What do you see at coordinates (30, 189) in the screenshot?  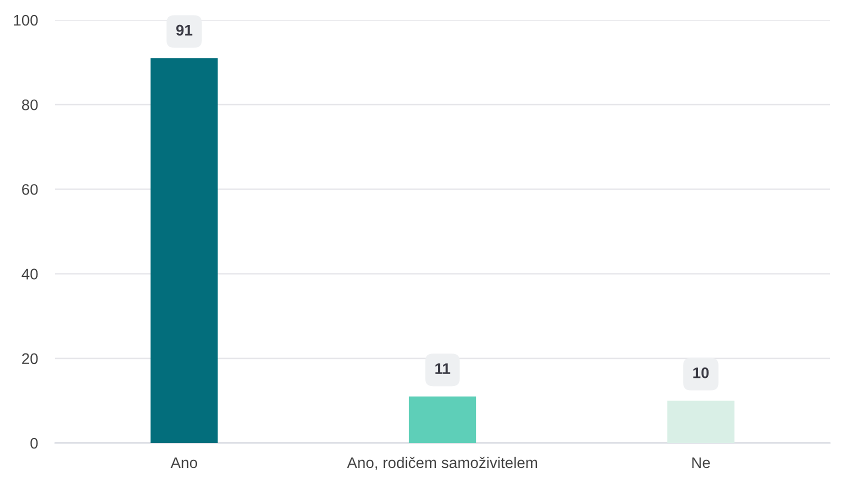 I see `y-tick-label: 60` at bounding box center [30, 189].